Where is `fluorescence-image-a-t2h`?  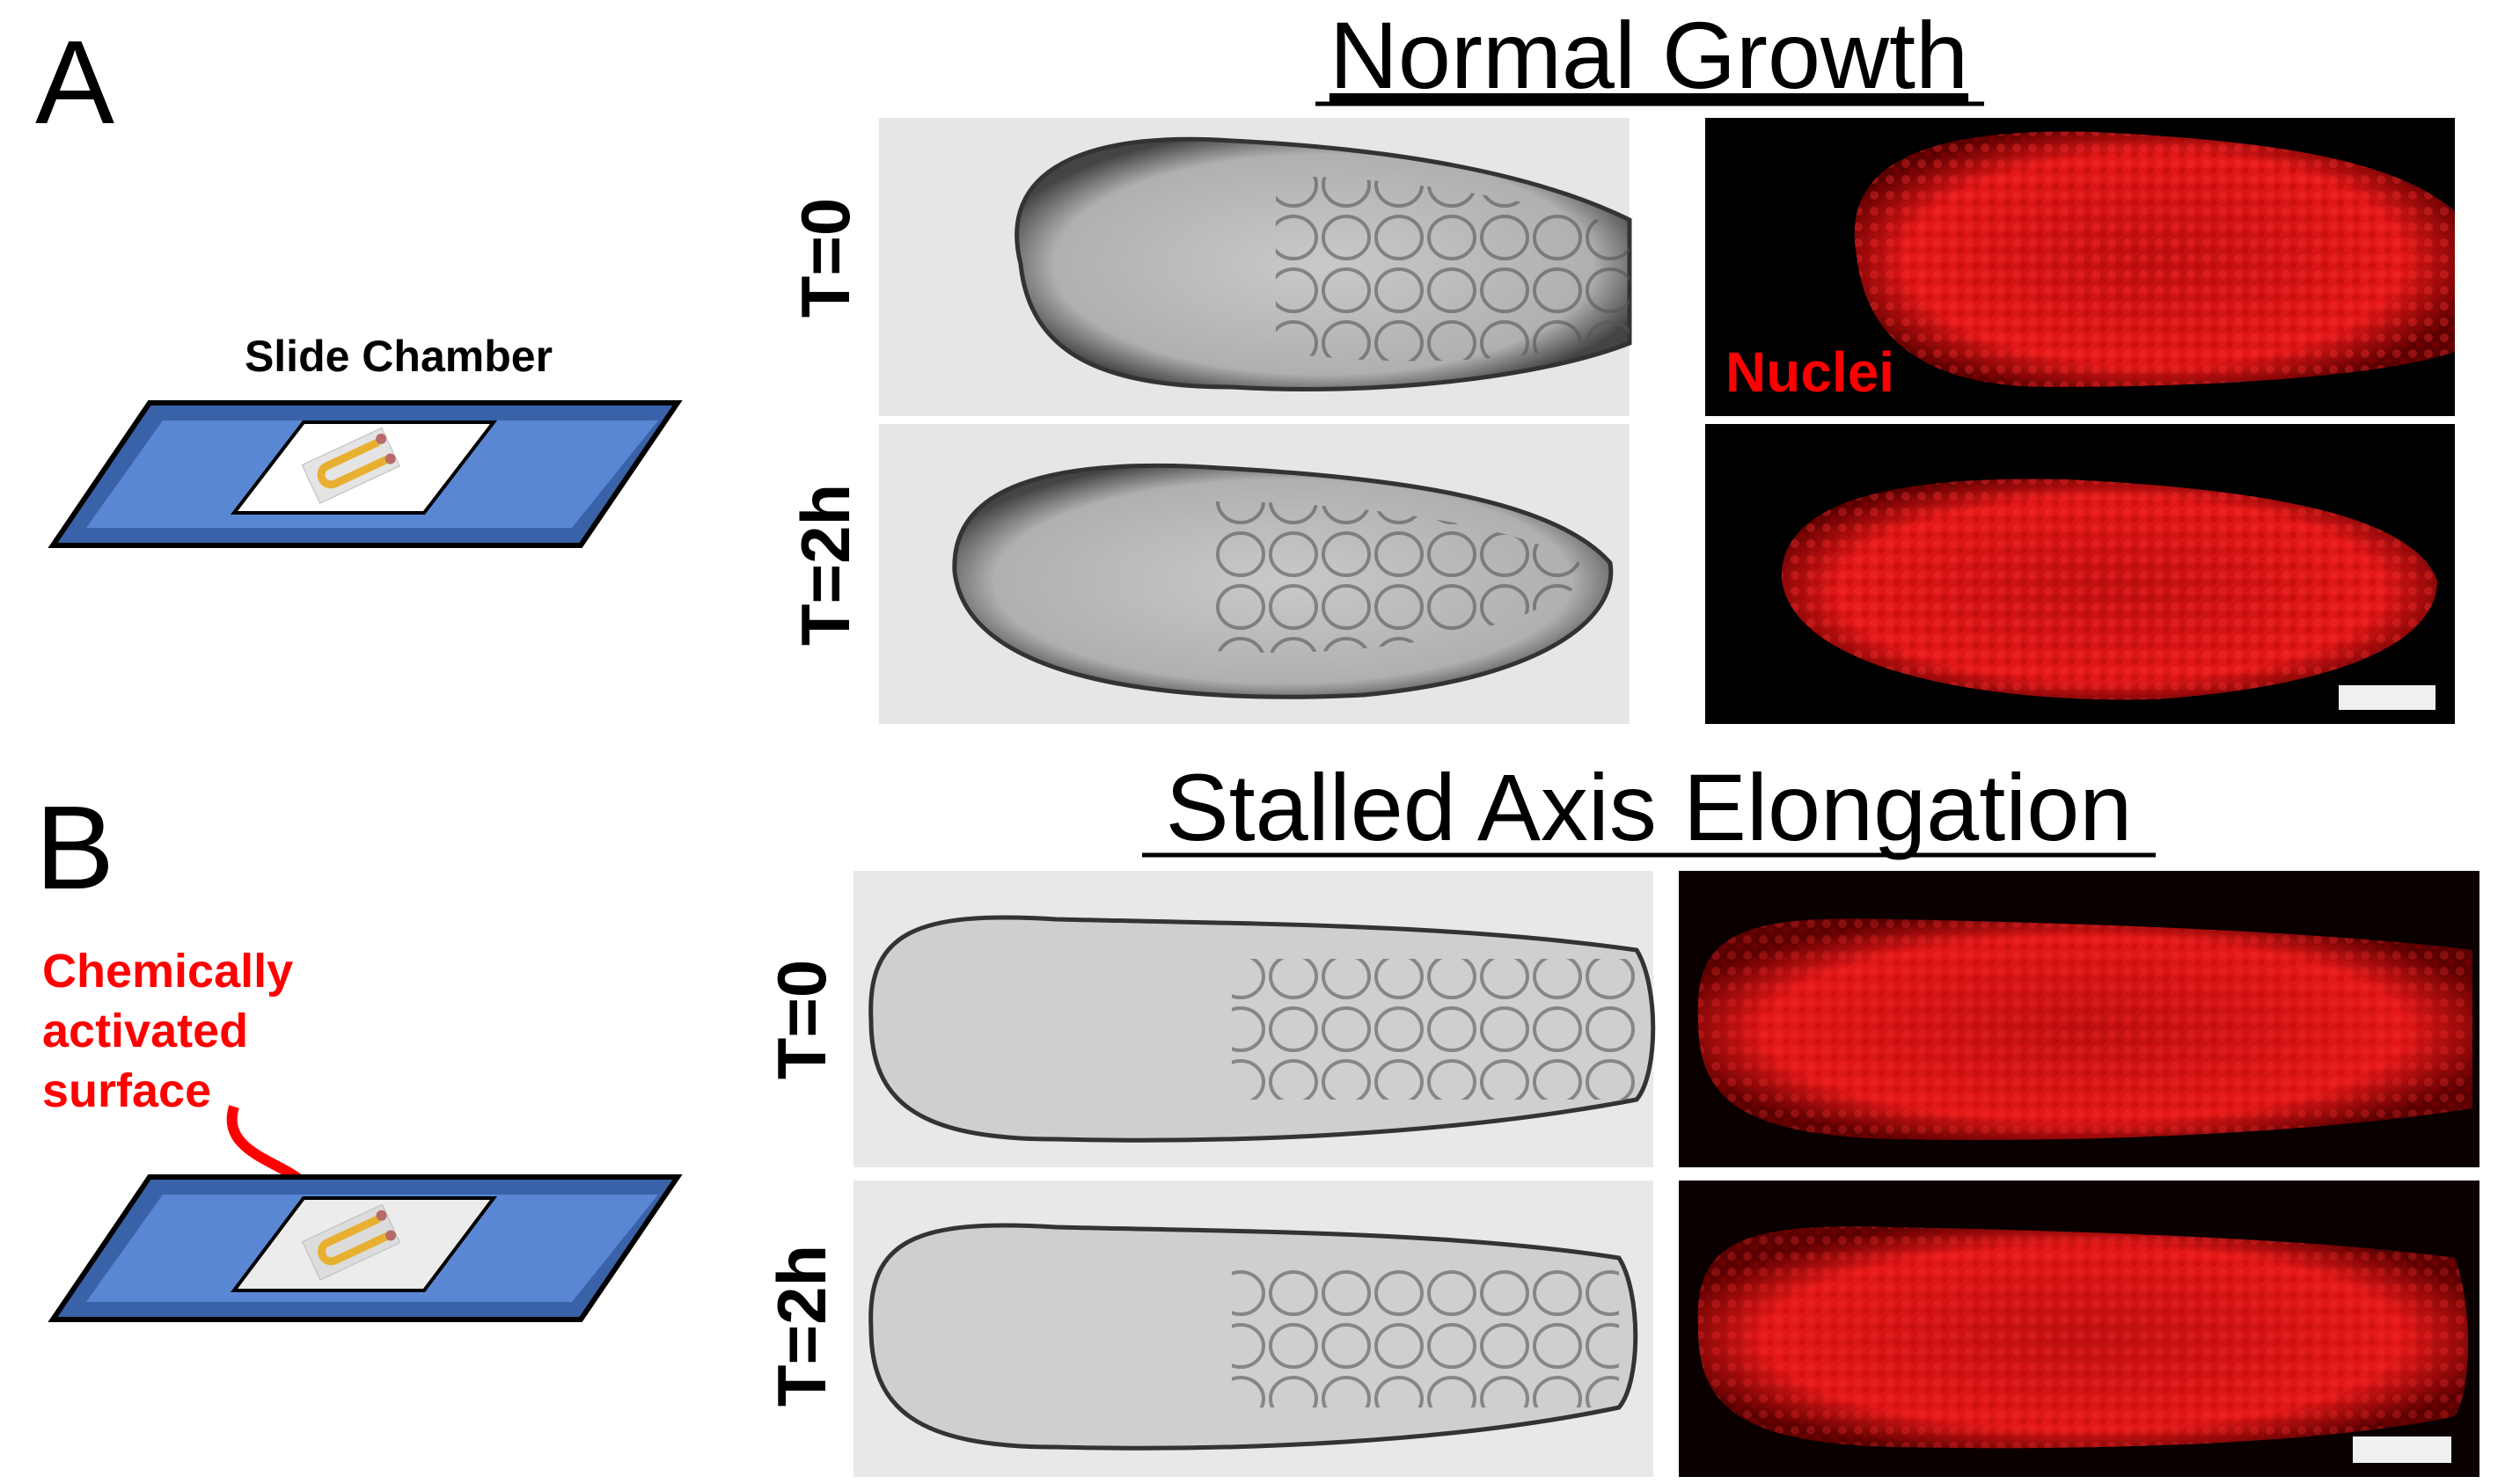
fluorescence-image-a-t2h is located at coordinates (2080, 574).